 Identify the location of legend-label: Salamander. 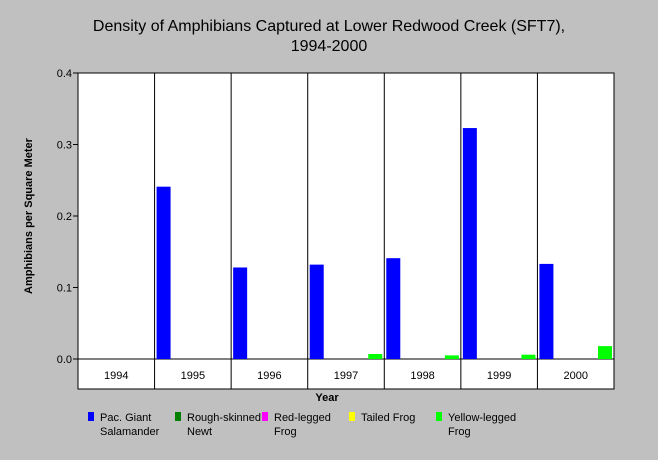
(130, 432).